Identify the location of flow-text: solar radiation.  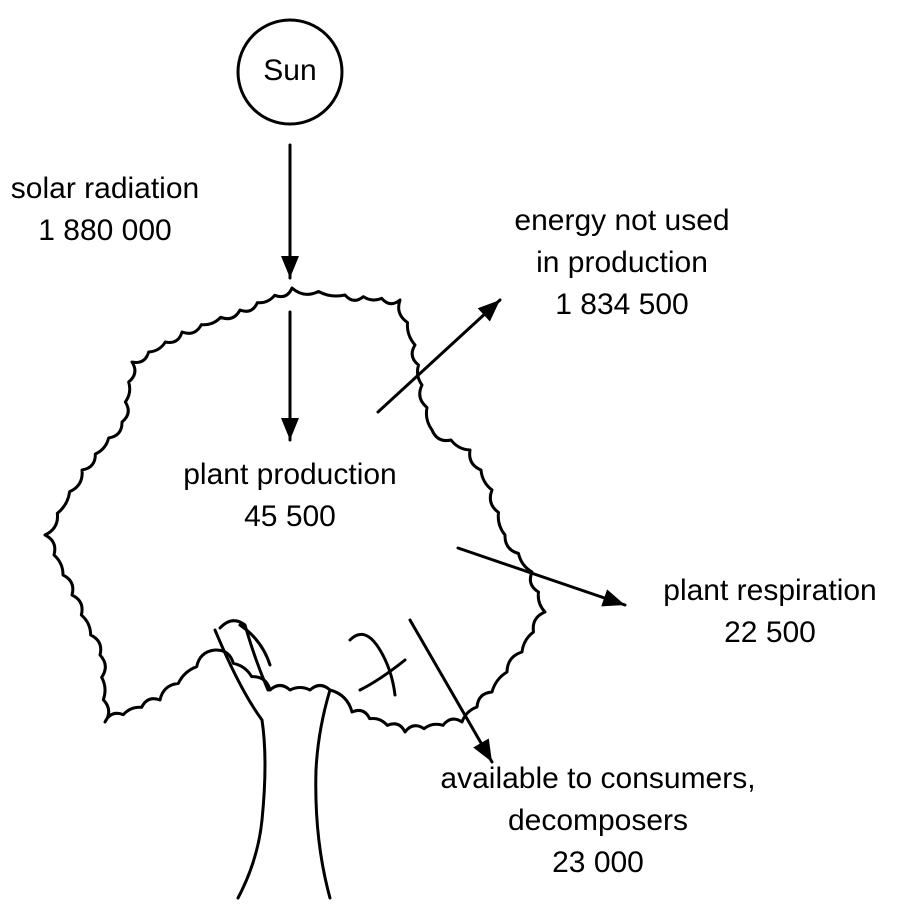
(105, 188).